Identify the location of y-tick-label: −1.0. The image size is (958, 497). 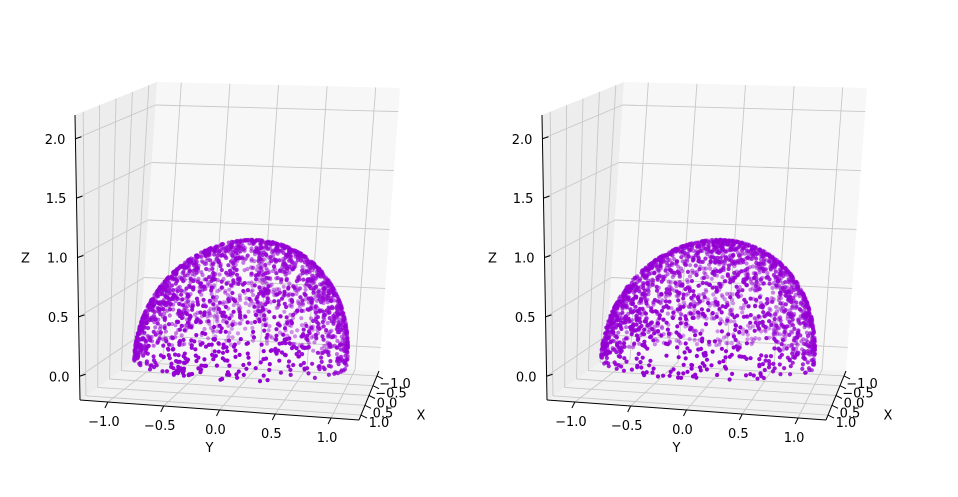
(104, 422).